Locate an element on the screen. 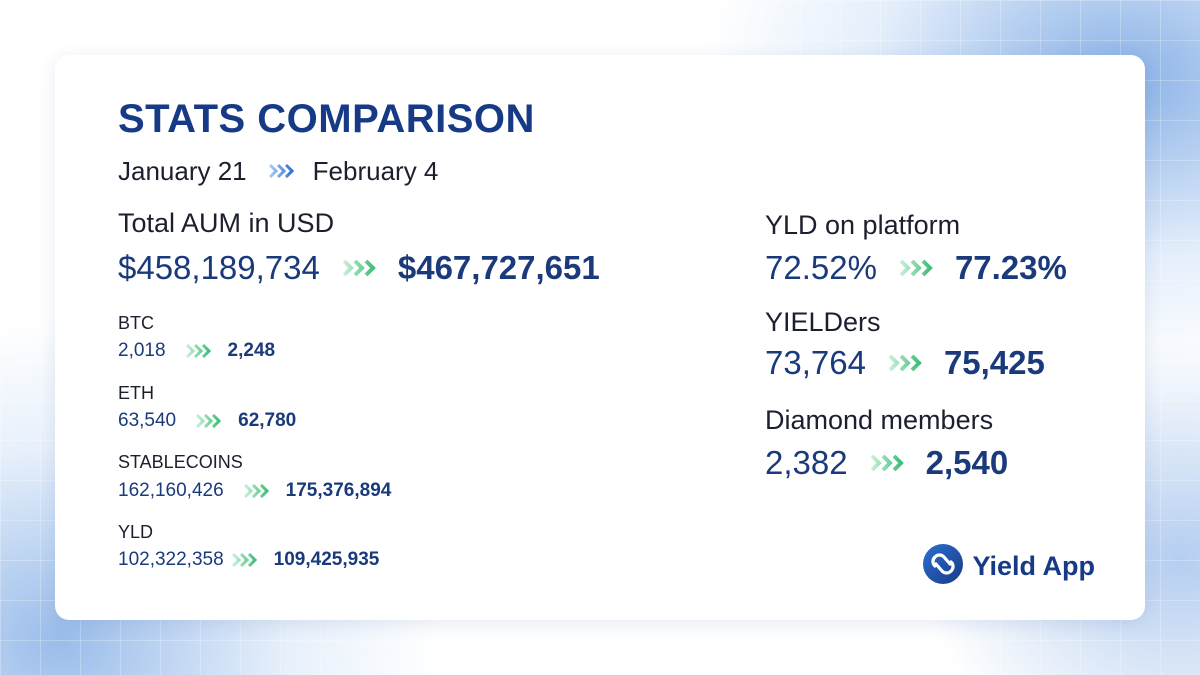 Image resolution: width=1200 pixels, height=675 pixels. asset-label-eth: ETH is located at coordinates (136, 393).